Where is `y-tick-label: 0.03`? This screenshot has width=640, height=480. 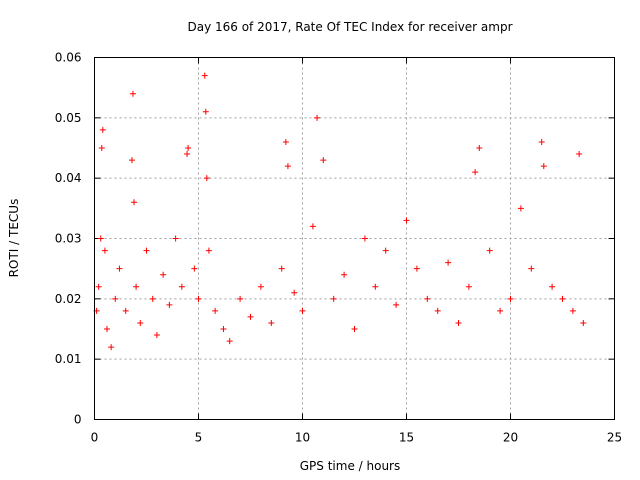 y-tick-label: 0.03 is located at coordinates (68, 239).